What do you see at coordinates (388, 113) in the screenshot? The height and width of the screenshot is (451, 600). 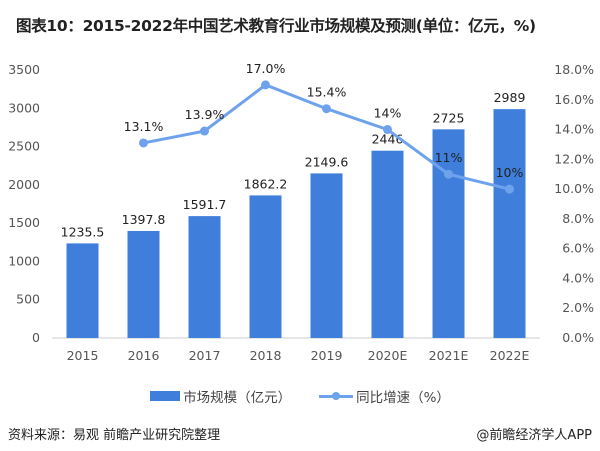 I see `growth-label: 14%` at bounding box center [388, 113].